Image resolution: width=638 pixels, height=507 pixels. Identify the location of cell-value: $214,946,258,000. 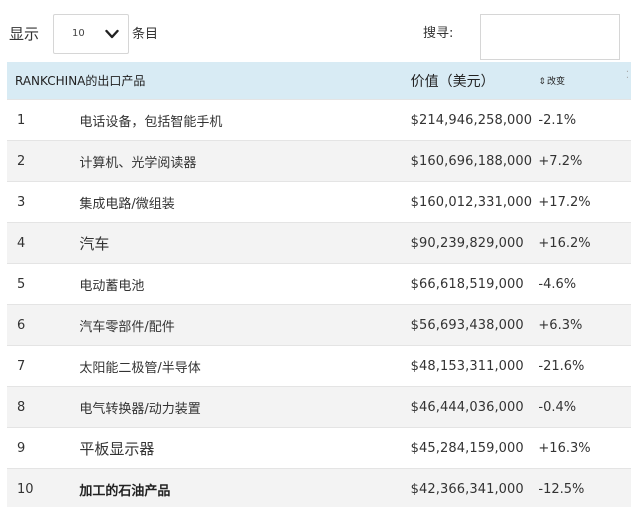
(474, 120).